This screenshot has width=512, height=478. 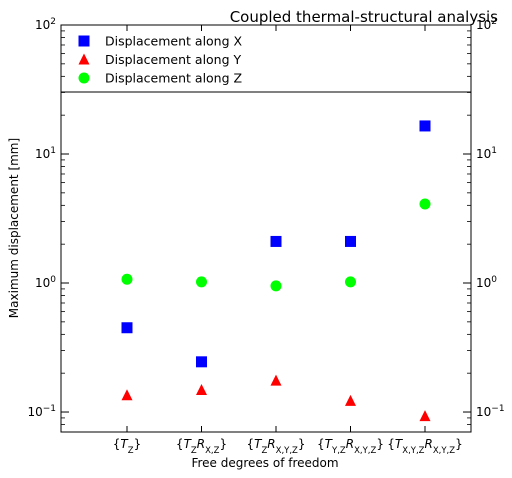 I want to click on y-tick-label-right: 10⁰, so click(x=486, y=282).